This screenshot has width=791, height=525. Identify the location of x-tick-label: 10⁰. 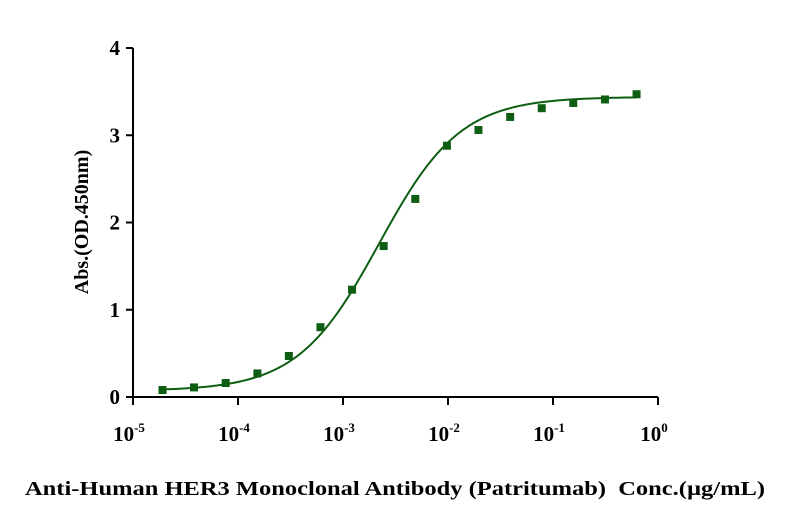
(654, 433).